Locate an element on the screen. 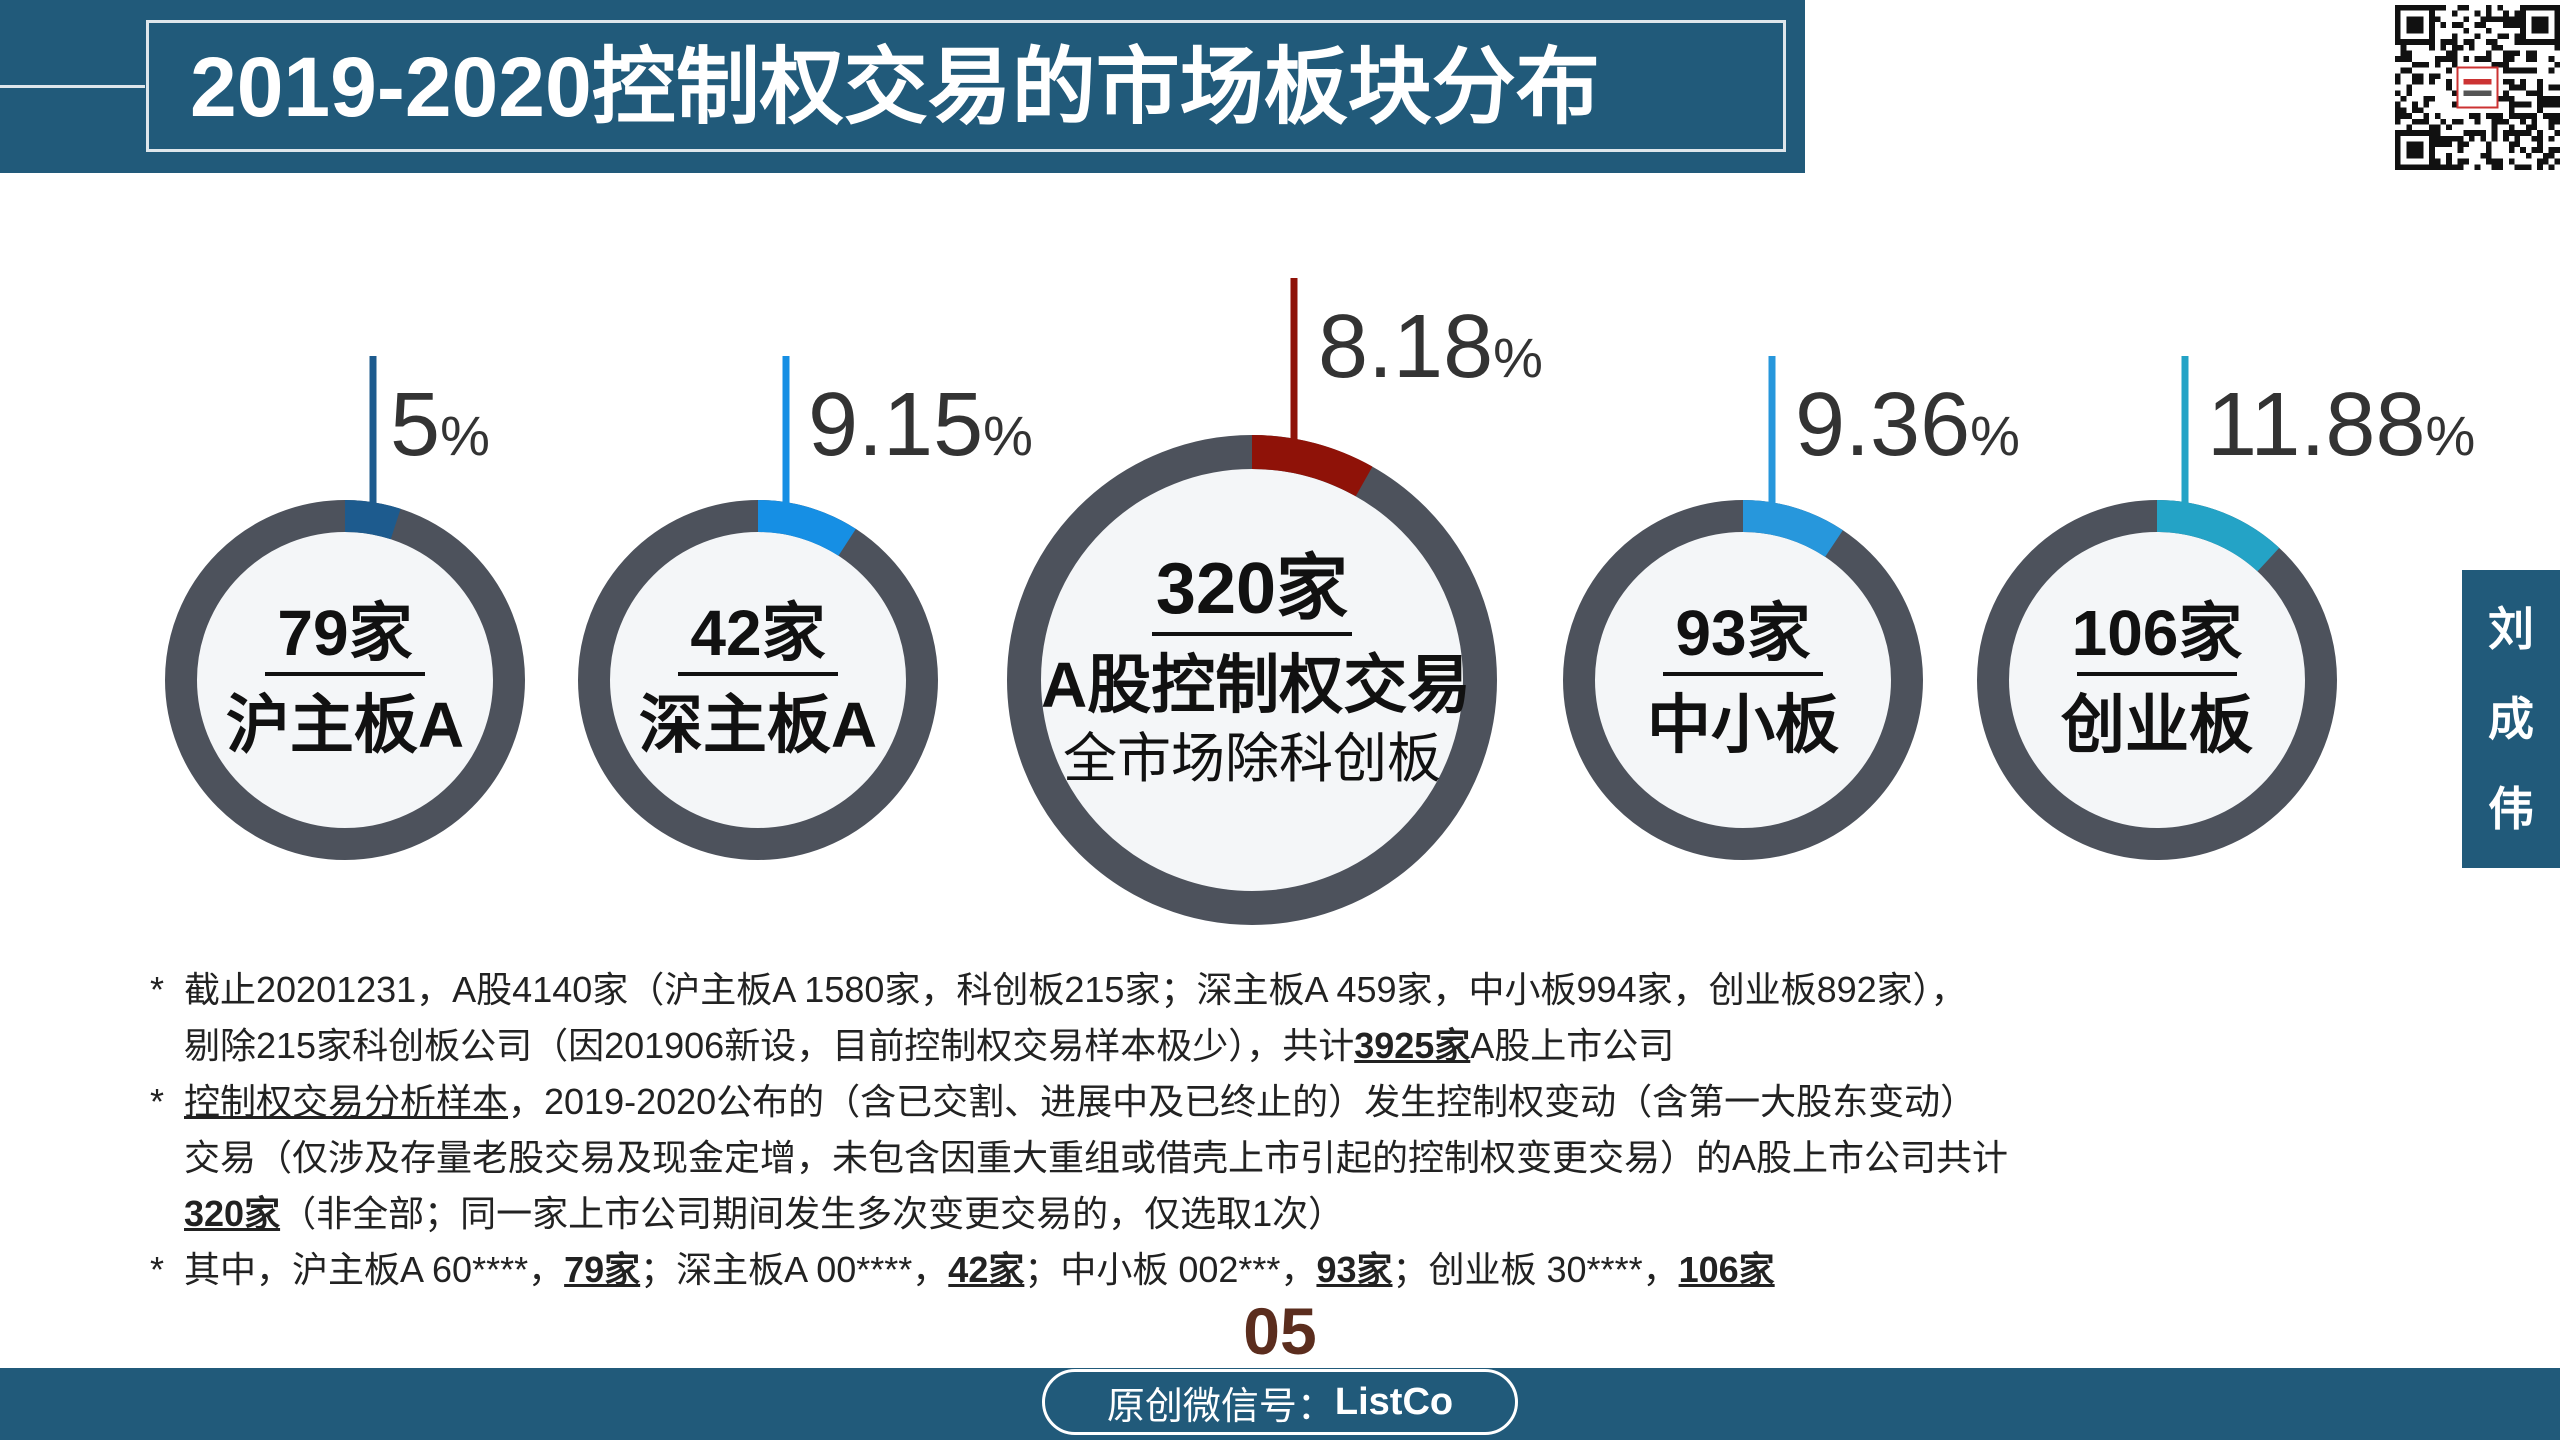 Image resolution: width=2560 pixels, height=1440 pixels. ring-name: 沪主板A is located at coordinates (345, 725).